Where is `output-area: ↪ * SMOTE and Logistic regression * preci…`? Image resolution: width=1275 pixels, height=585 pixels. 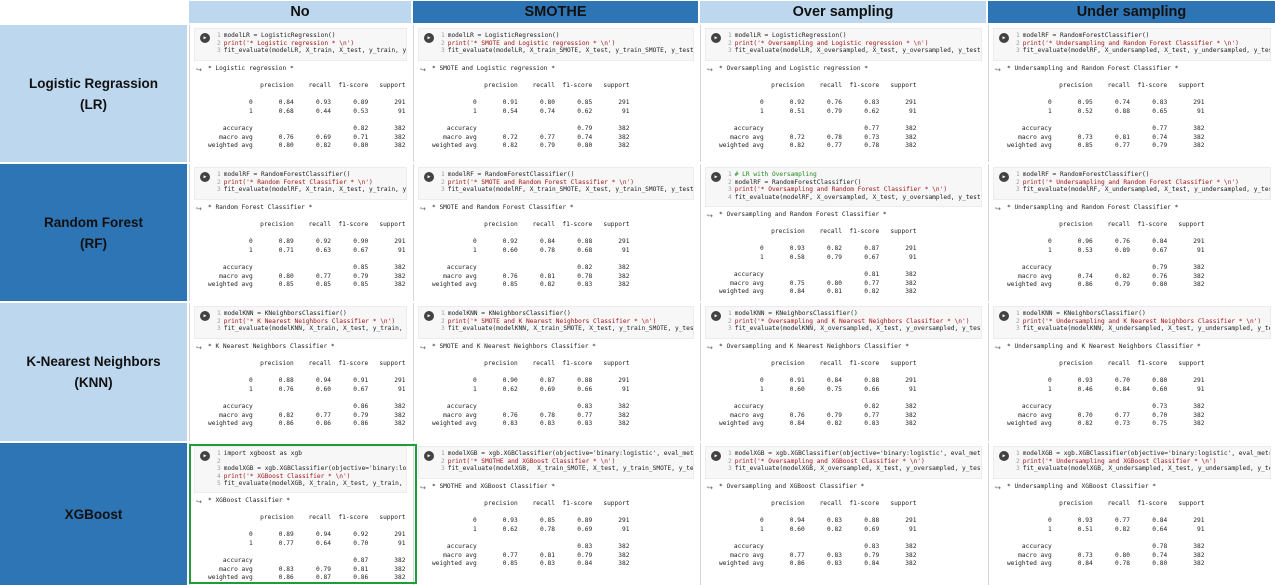 output-area: ↪ * SMOTE and Logistic regression * preci… is located at coordinates (556, 112).